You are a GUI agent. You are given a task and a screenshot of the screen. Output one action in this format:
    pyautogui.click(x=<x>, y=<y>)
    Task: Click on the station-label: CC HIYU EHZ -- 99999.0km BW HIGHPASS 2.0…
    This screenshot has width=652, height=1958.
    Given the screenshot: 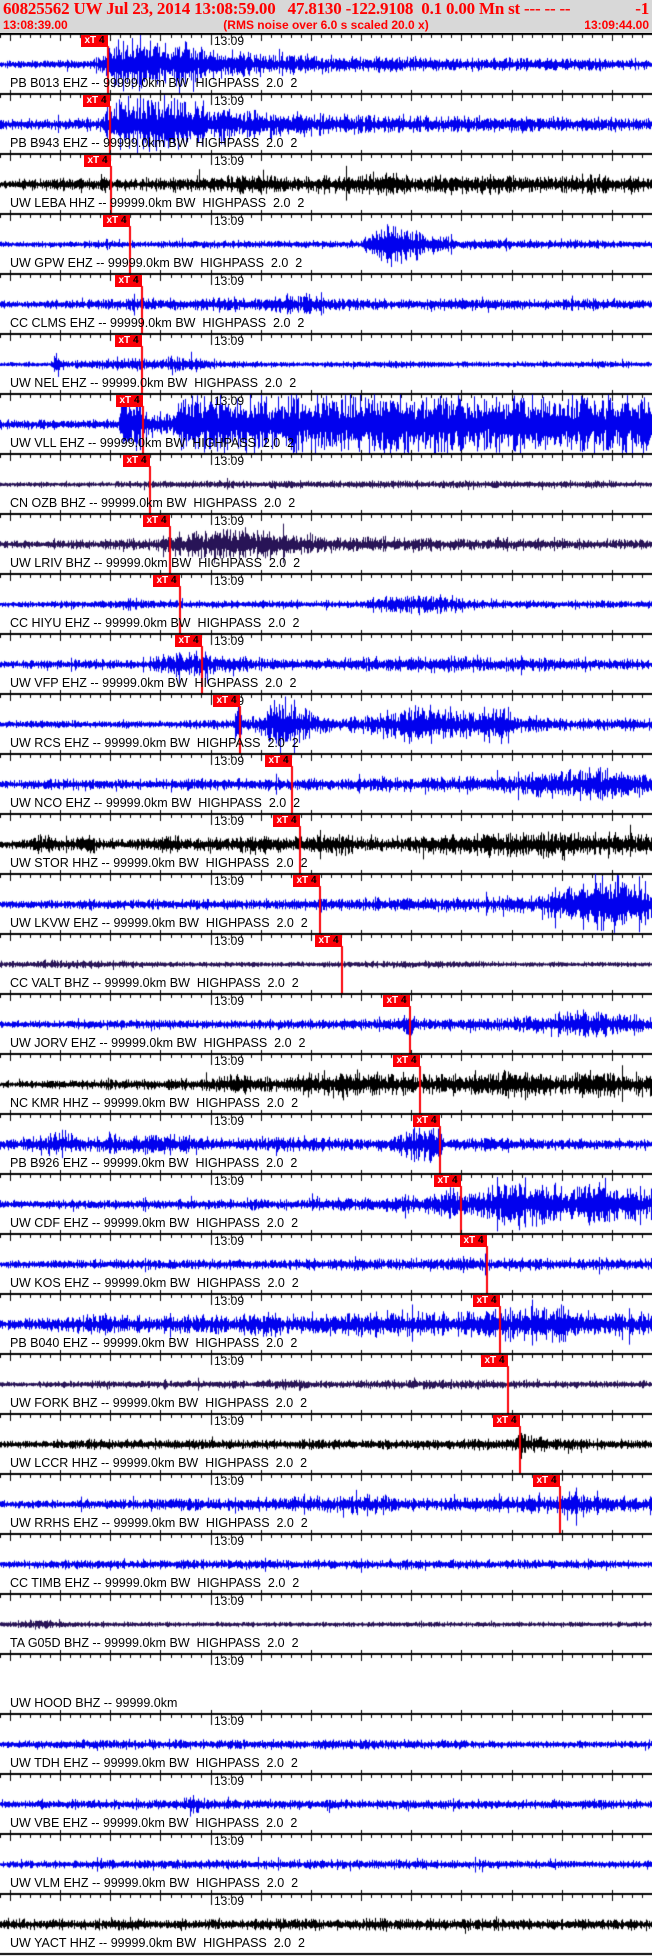 What is the action you would take?
    pyautogui.click(x=155, y=623)
    